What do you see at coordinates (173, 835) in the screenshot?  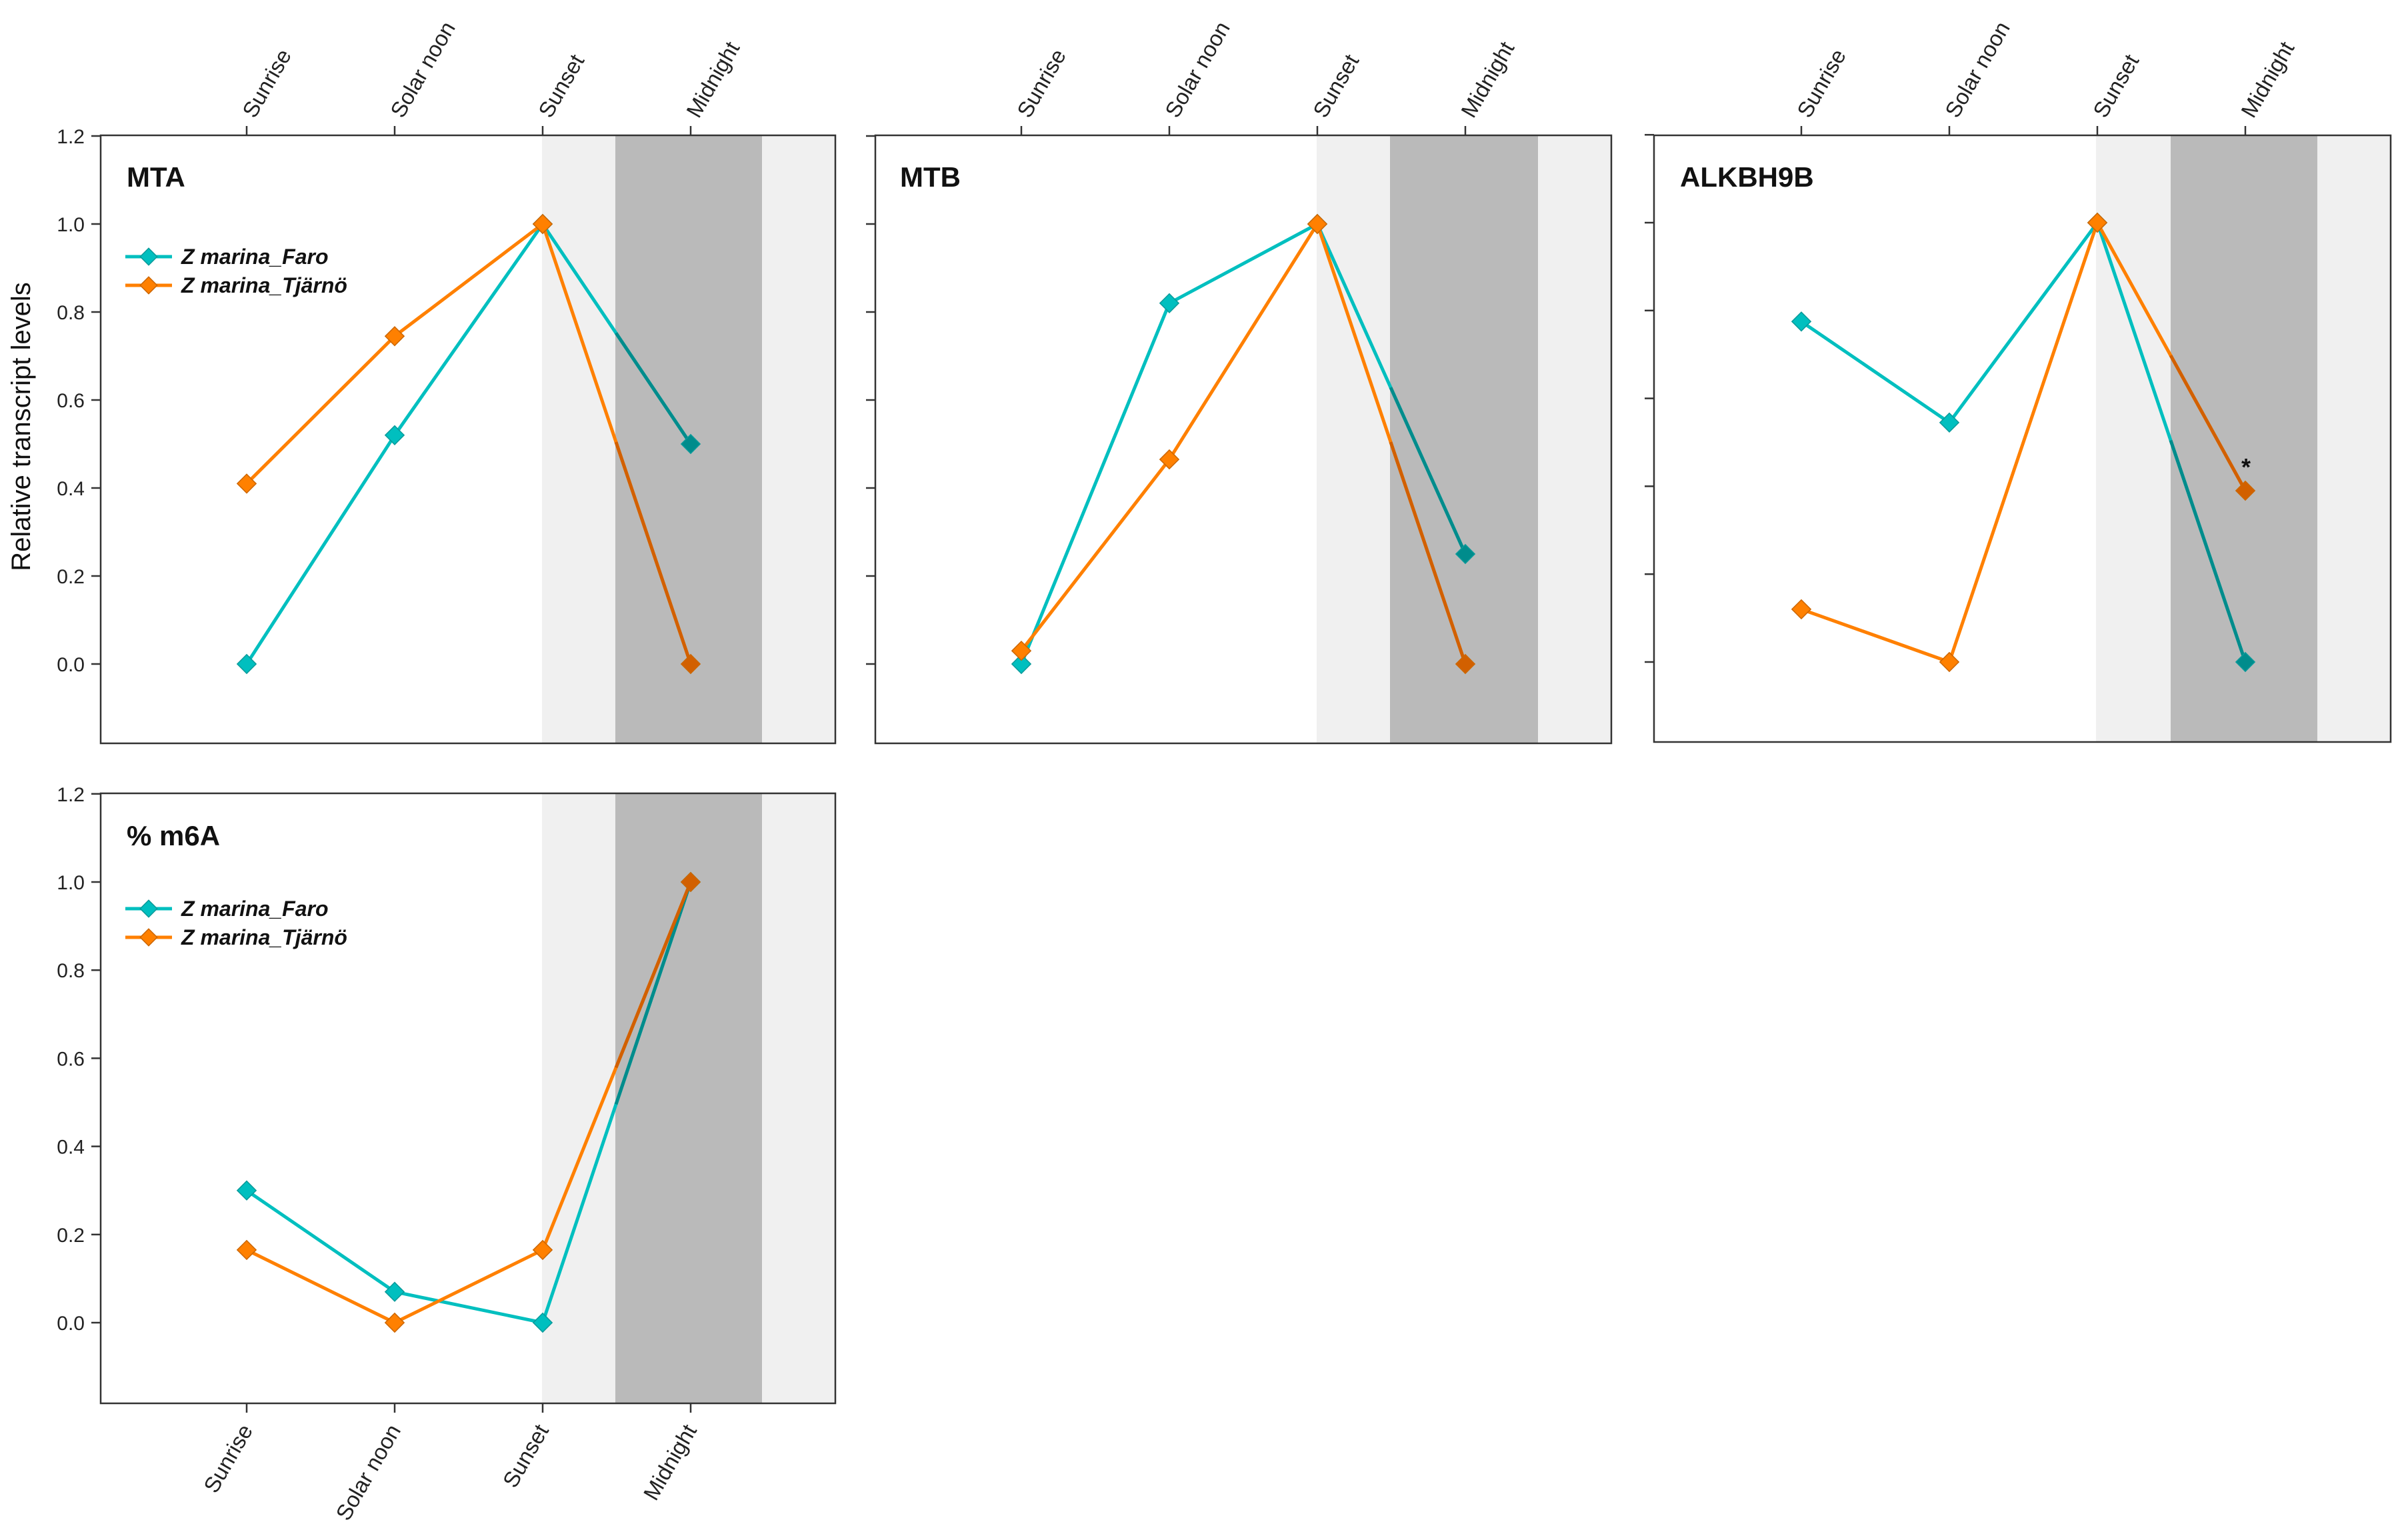 I see `panel-title: % m6A` at bounding box center [173, 835].